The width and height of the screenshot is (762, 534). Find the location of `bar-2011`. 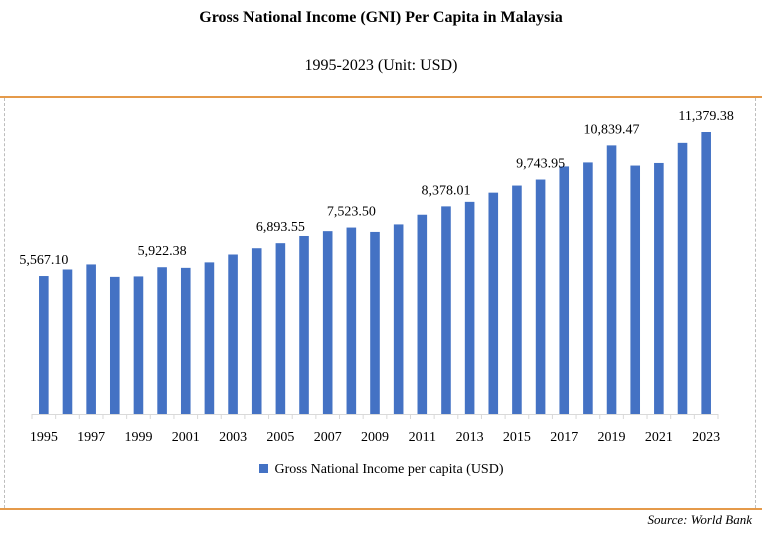

bar-2011 is located at coordinates (422, 314).